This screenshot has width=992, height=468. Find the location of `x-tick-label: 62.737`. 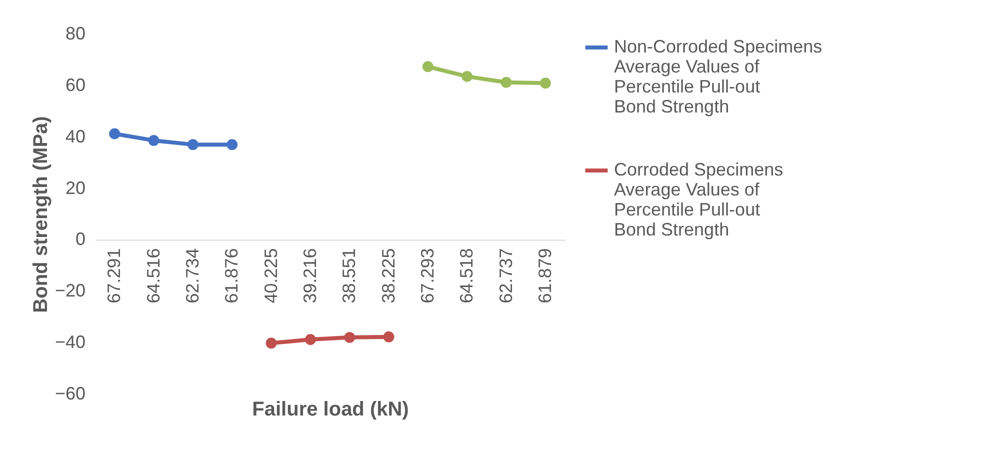

x-tick-label: 62.737 is located at coordinates (506, 276).